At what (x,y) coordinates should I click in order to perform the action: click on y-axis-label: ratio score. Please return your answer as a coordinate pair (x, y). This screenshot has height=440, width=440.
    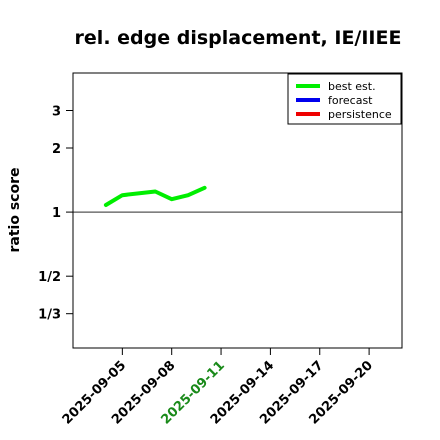
    Looking at the image, I should click on (15, 210).